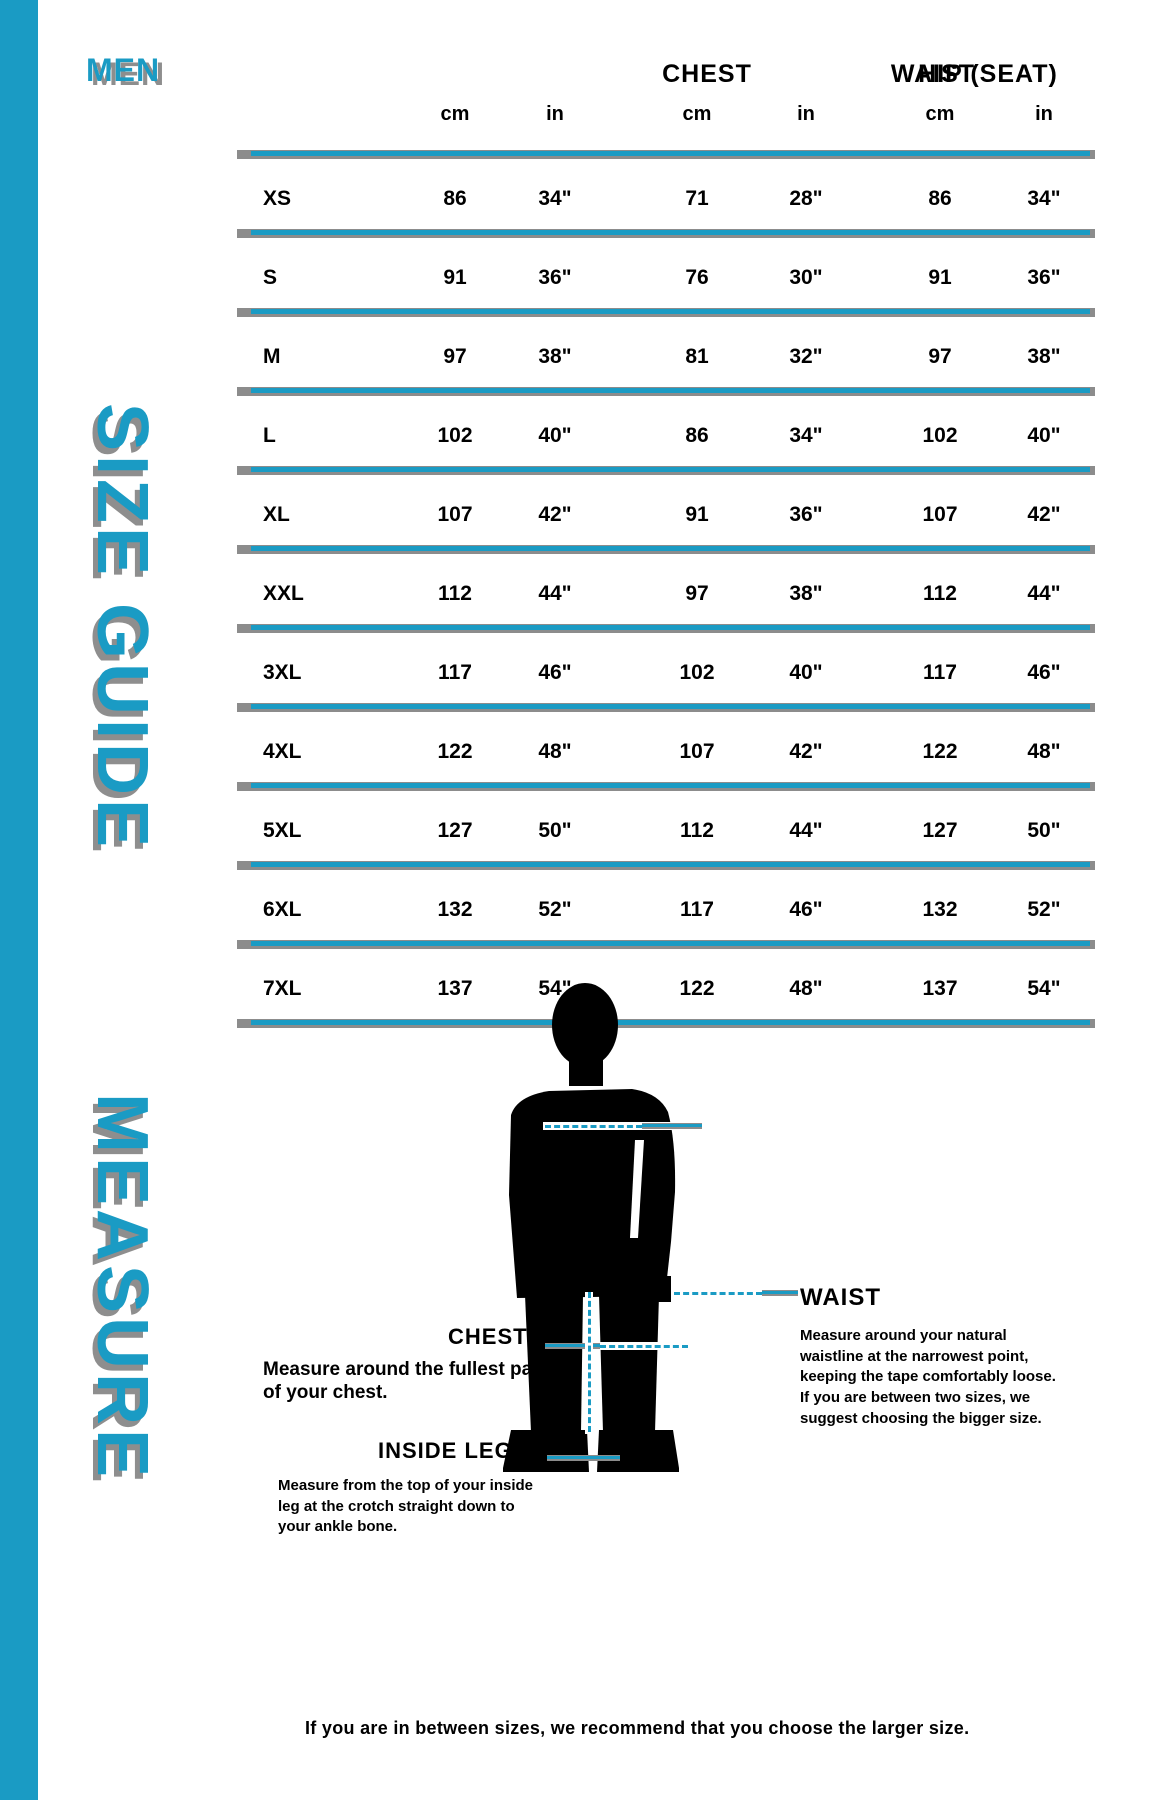  Describe the element at coordinates (445, 1450) in the screenshot. I see `insideleg-callout-label: INSIDE LEG` at that location.